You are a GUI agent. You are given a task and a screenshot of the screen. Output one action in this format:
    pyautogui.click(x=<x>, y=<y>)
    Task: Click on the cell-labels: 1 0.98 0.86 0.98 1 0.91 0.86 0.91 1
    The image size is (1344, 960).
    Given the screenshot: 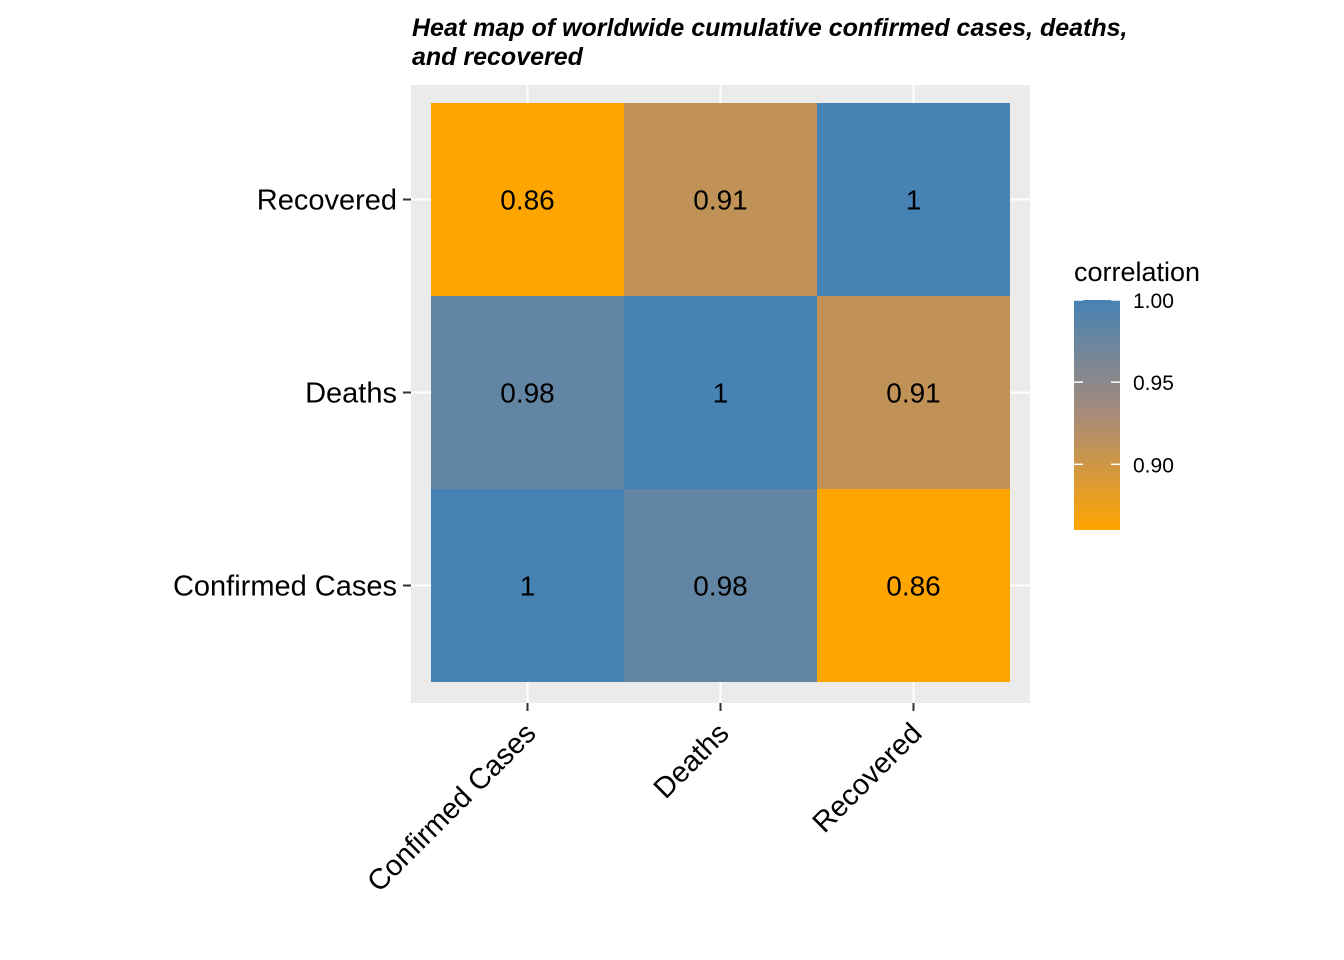 What is the action you would take?
    pyautogui.click(x=720, y=393)
    